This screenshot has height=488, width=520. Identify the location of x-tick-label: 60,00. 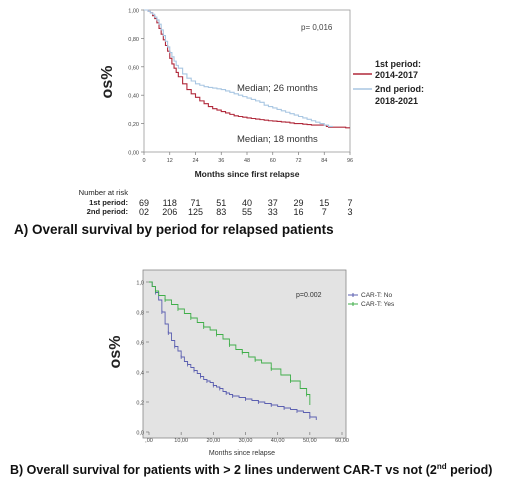
(342, 441).